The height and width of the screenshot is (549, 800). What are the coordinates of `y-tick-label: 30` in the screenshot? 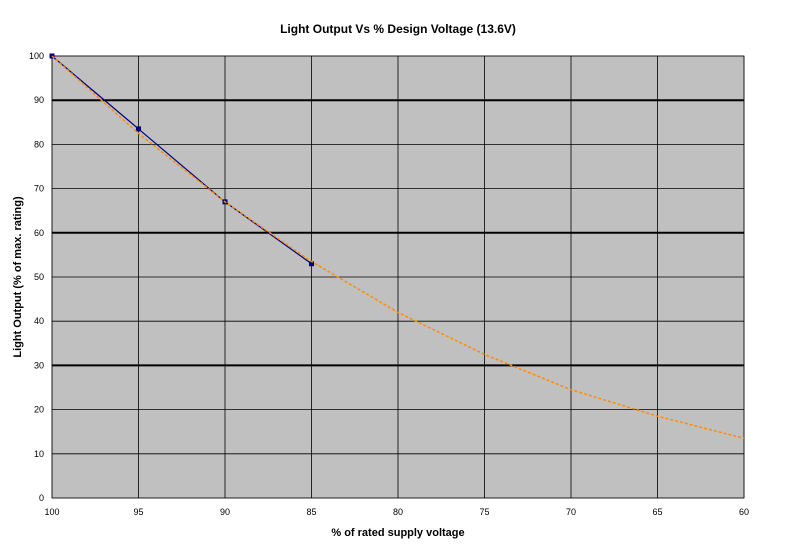 It's located at (39, 365).